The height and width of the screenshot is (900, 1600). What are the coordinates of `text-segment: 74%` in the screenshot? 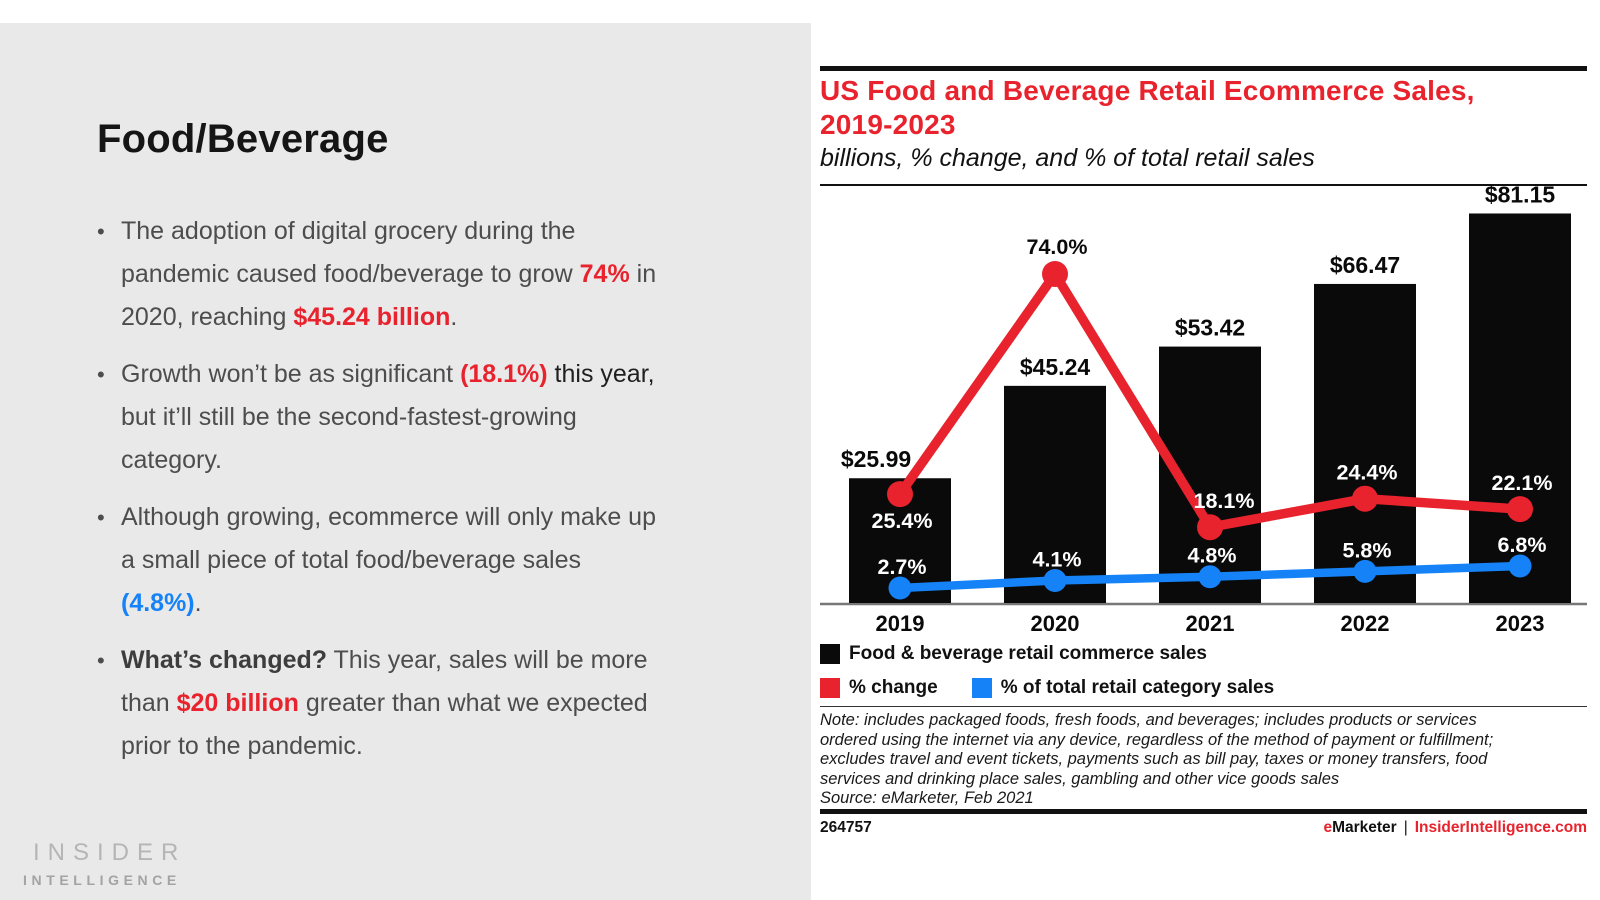 It's located at (604, 274).